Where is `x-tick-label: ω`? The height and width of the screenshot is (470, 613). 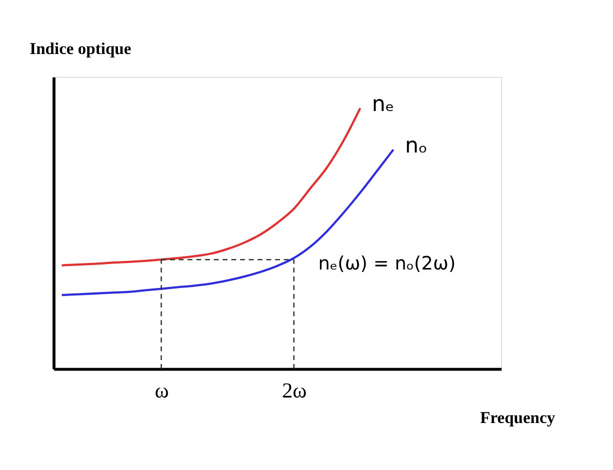
x-tick-label: ω is located at coordinates (161, 390).